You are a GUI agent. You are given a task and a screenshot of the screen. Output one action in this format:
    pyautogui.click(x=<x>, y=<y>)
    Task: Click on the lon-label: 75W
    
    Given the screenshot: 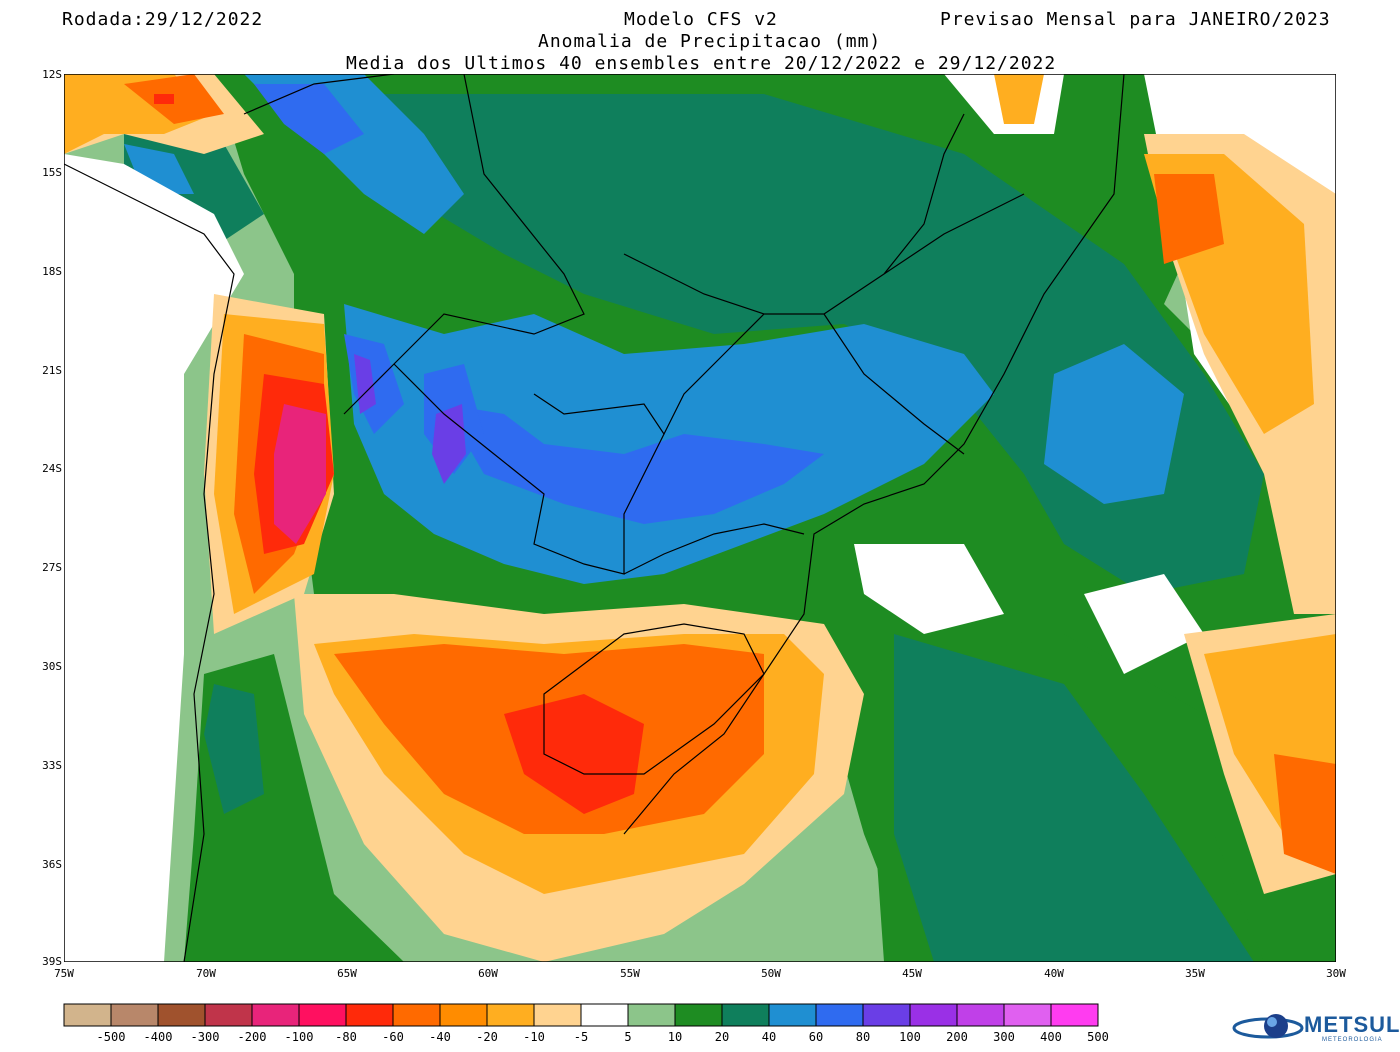 What is the action you would take?
    pyautogui.click(x=64, y=973)
    